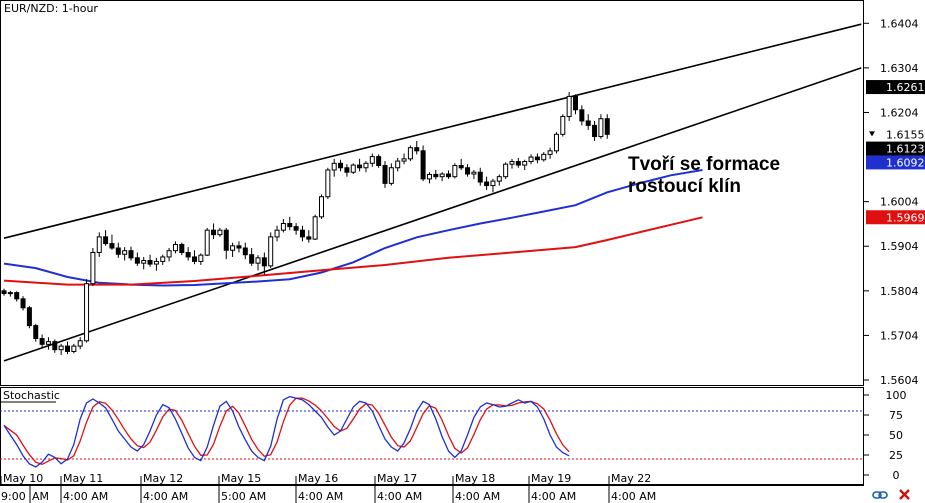 This screenshot has height=503, width=925. Describe the element at coordinates (899, 335) in the screenshot. I see `price-tick-label: 1.5704` at that location.